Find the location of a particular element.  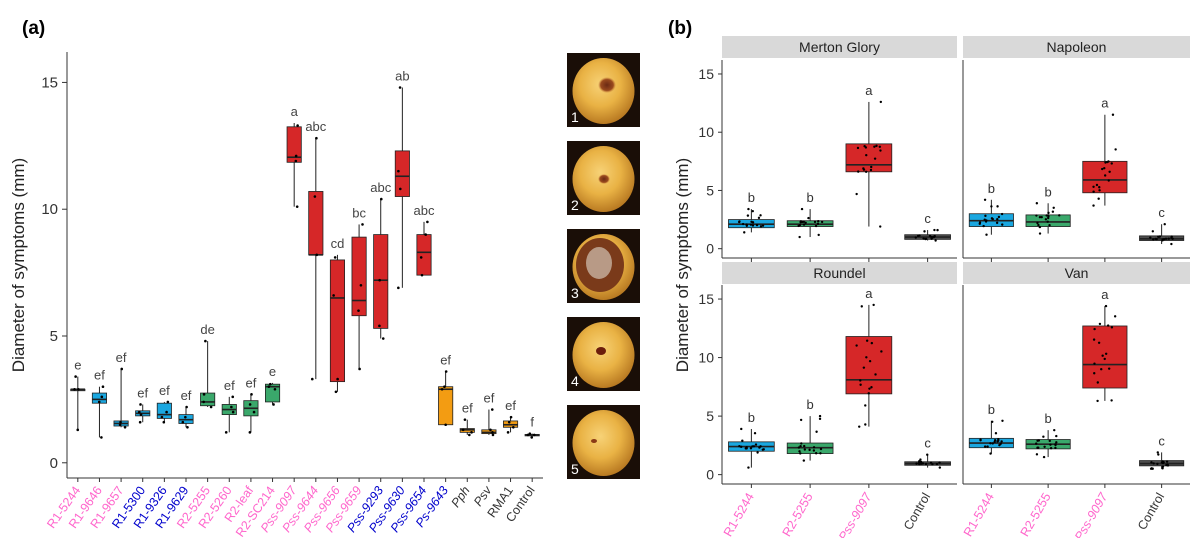

significance-letter: c is located at coordinates (927, 443).